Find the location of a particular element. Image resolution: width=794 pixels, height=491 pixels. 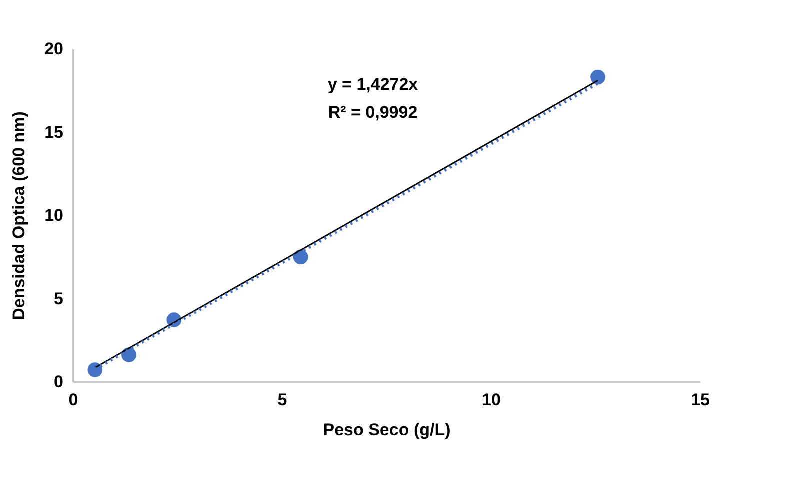

x-tick-label: 15 is located at coordinates (700, 400).